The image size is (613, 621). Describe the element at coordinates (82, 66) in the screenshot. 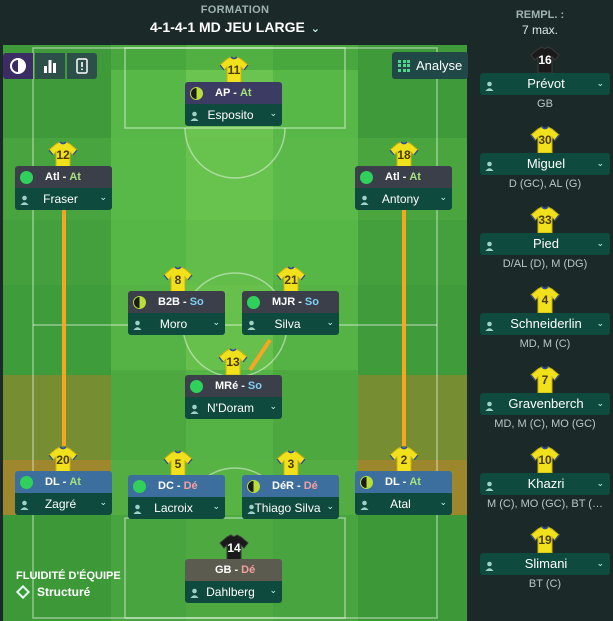

I see `instructions-button` at that location.